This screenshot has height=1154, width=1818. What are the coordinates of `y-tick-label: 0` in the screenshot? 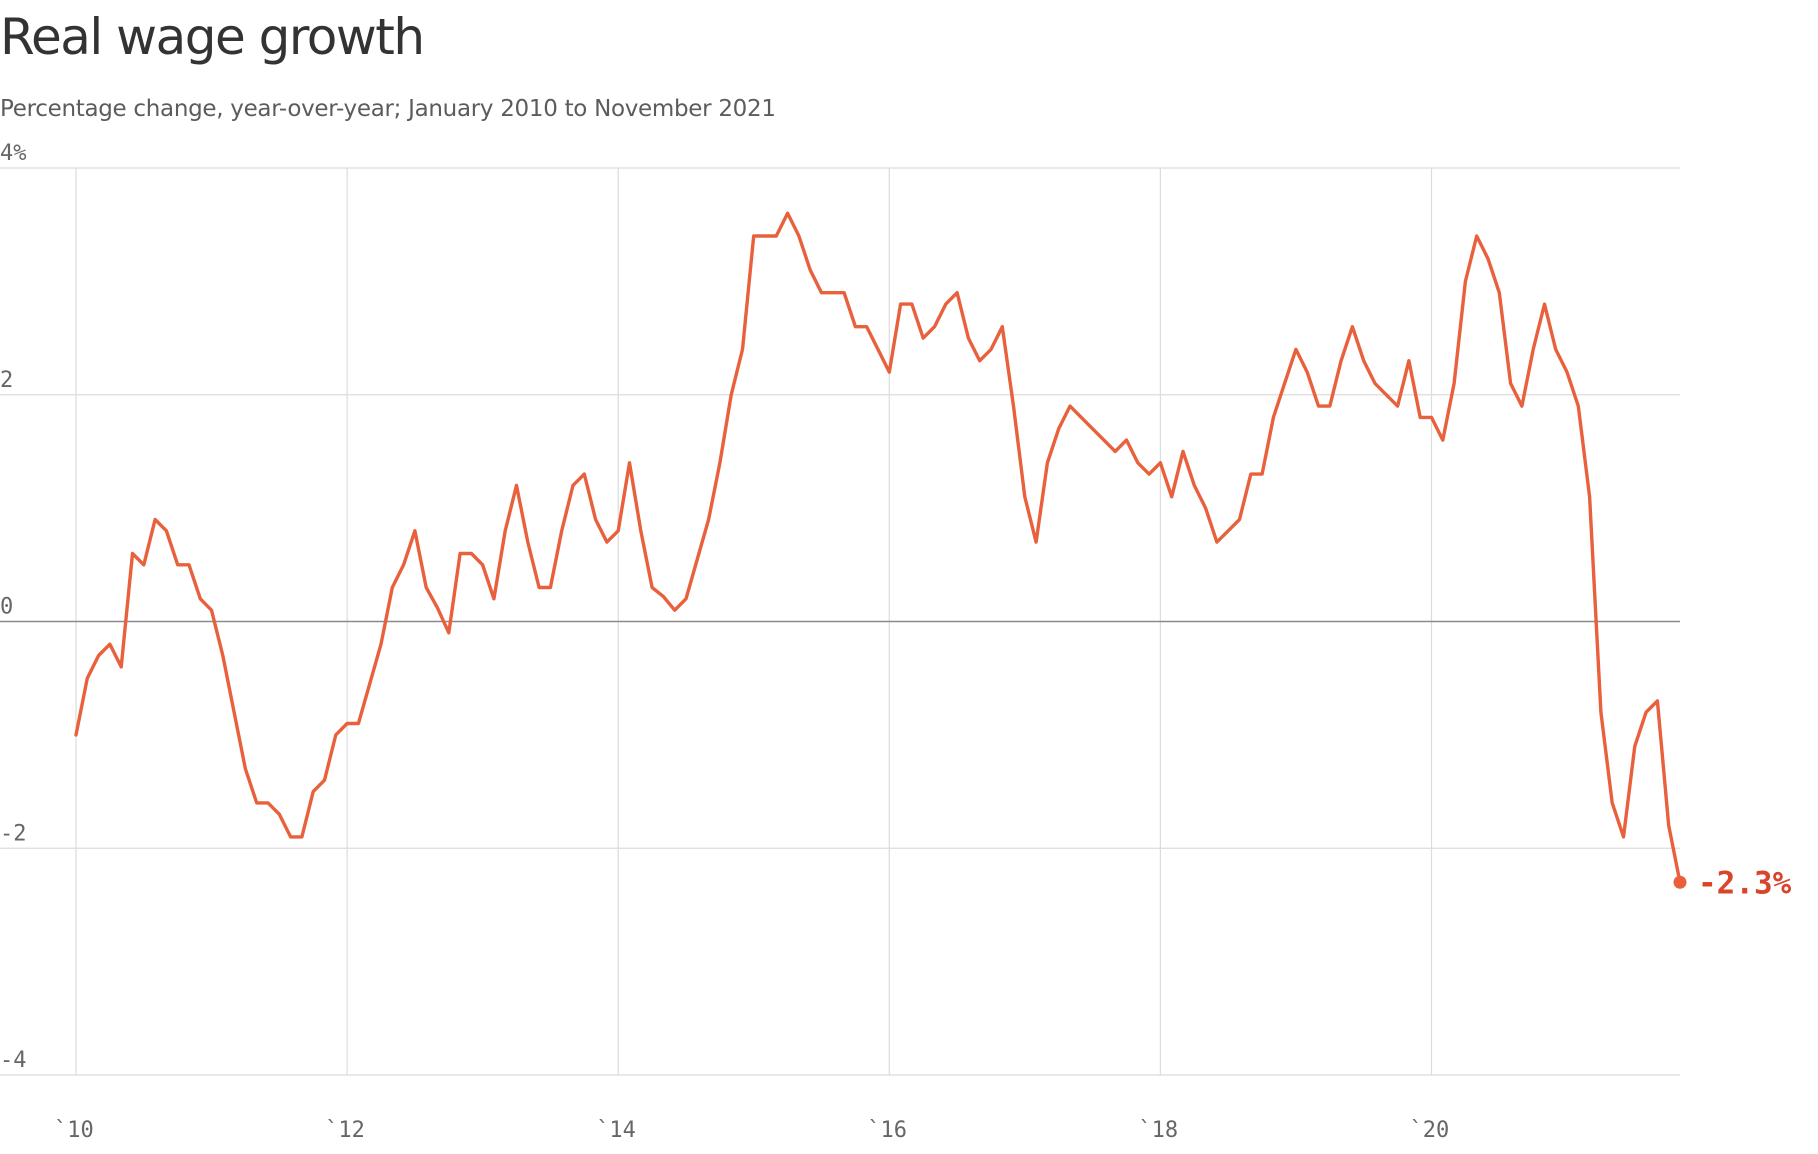 It's located at (6, 607).